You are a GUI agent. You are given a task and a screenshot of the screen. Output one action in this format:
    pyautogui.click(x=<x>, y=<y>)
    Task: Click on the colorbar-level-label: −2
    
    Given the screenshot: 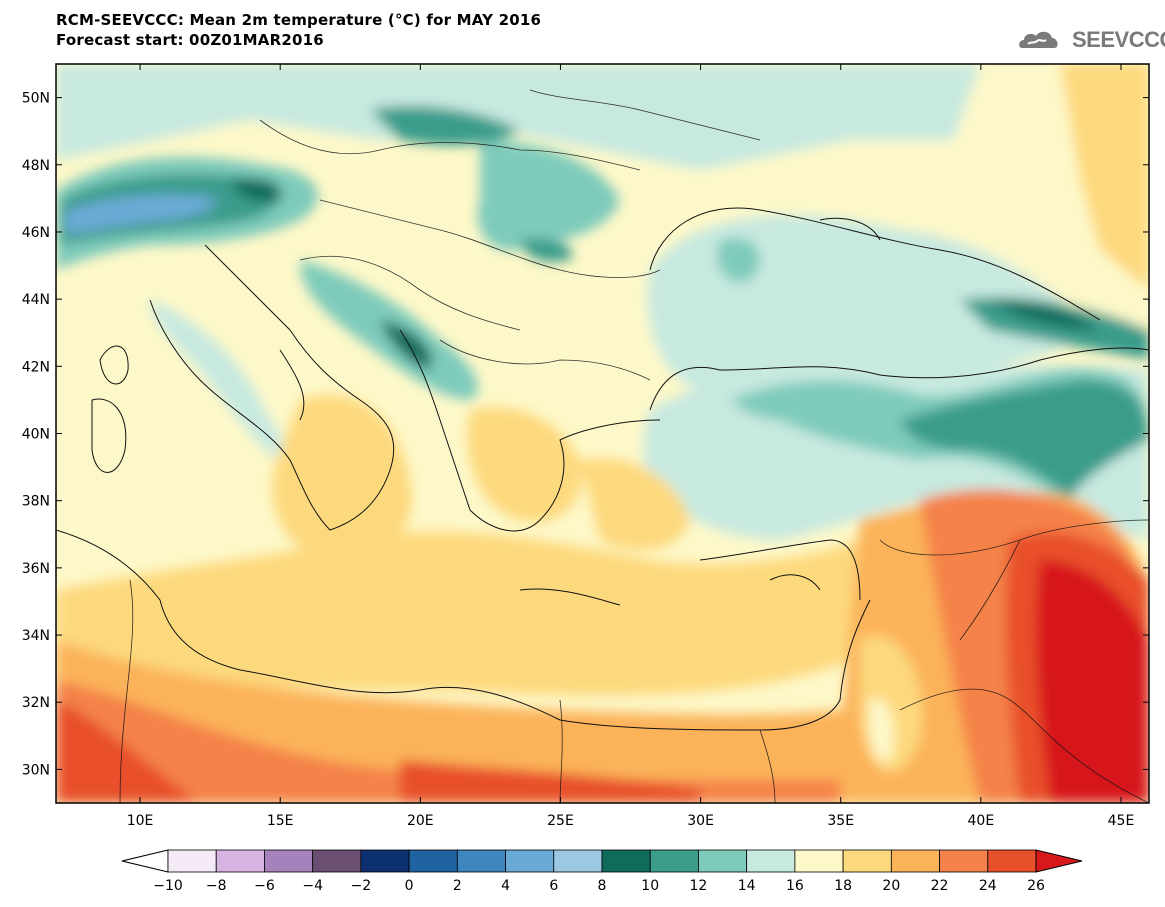 What is the action you would take?
    pyautogui.click(x=361, y=886)
    